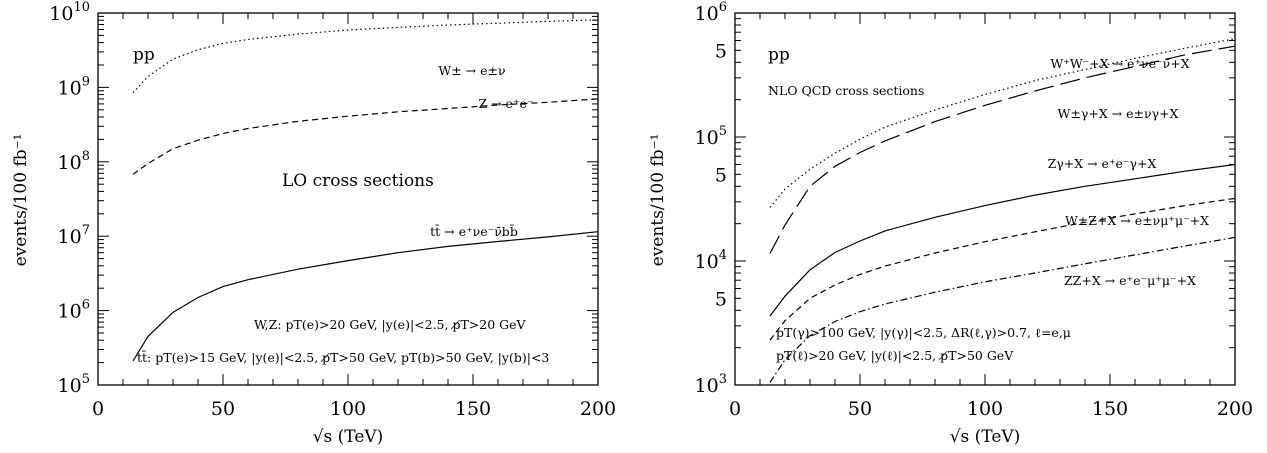 This screenshot has height=453, width=1267. I want to click on left-series-label-tt: tt̄ → e⁺νe⁻ν̄bb̄, so click(474, 231).